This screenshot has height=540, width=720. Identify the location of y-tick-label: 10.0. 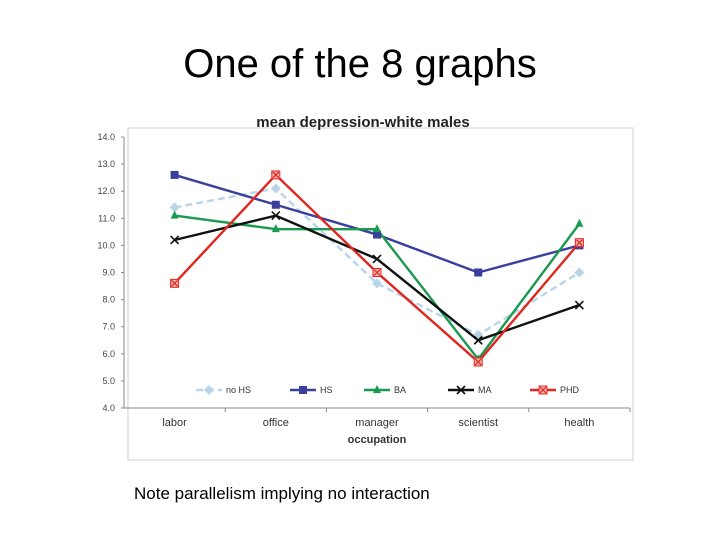
(106, 245).